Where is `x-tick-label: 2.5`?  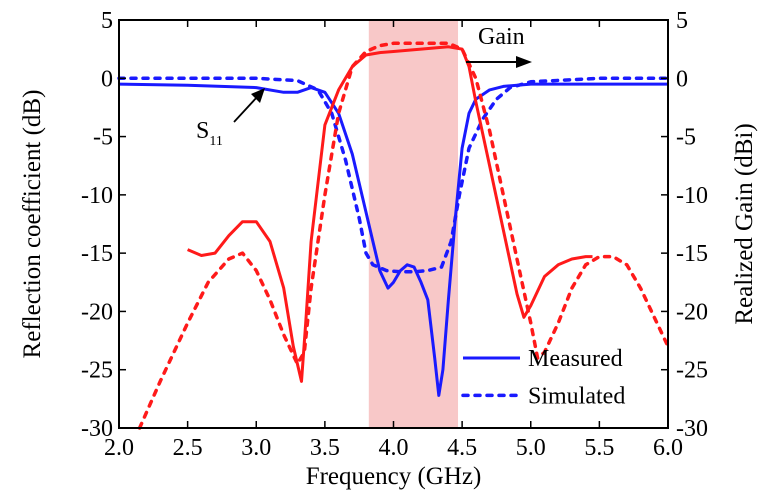
x-tick-label: 2.5 is located at coordinates (188, 448).